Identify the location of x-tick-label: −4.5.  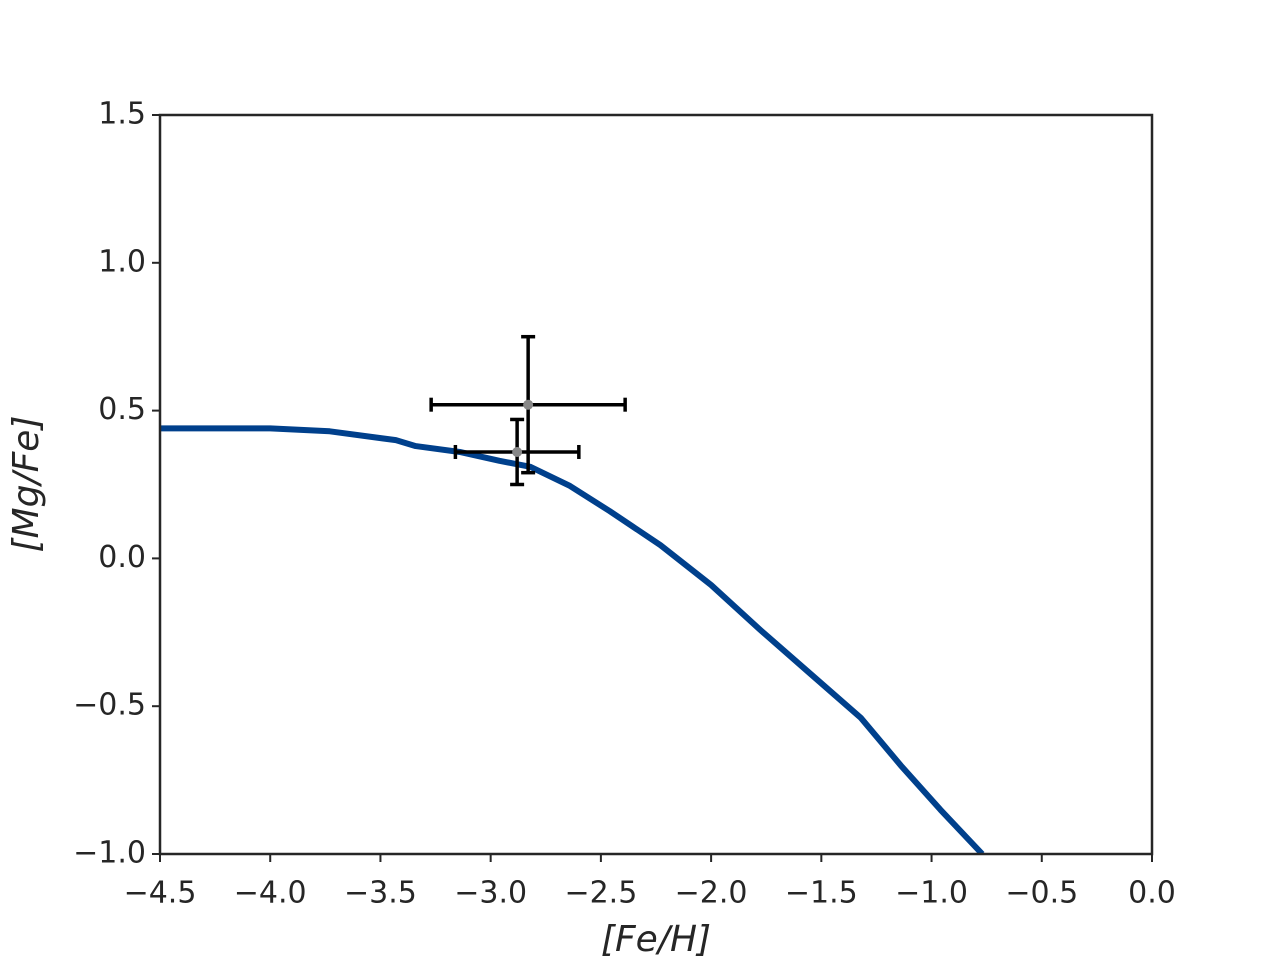
(160, 893).